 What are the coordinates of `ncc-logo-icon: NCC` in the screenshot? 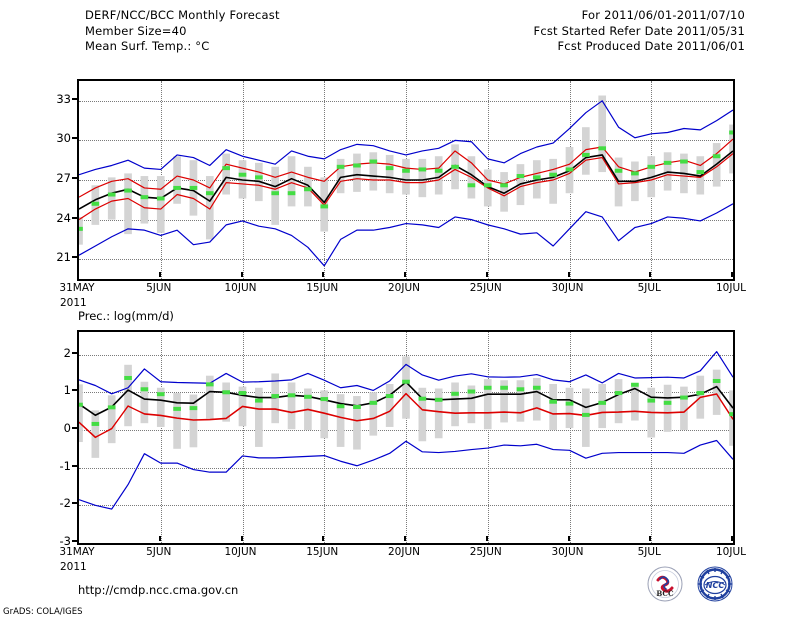 It's located at (715, 584).